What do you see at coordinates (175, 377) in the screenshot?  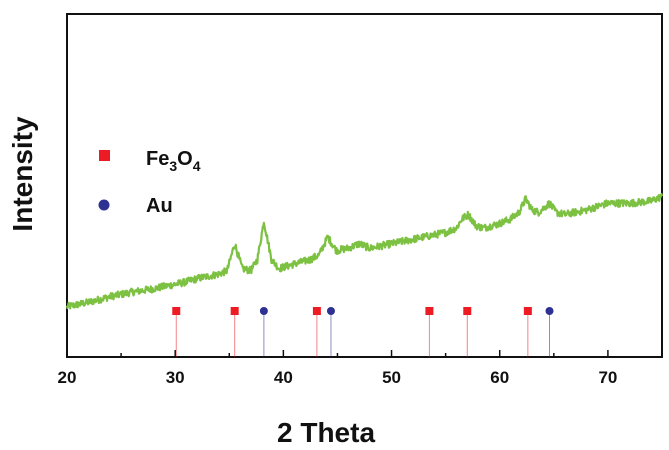 I see `x-tick-label: 30` at bounding box center [175, 377].